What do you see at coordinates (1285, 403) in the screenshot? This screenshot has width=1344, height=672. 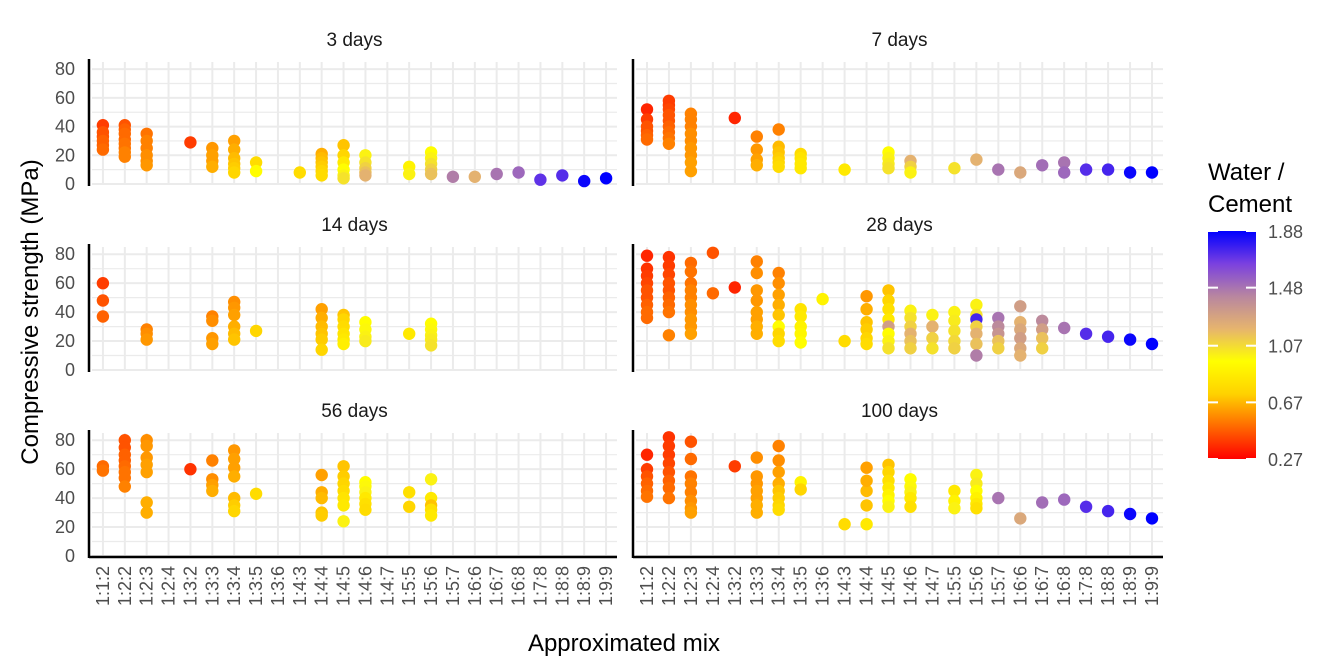 I see `colorbar-tick-label: 0.67` at bounding box center [1285, 403].